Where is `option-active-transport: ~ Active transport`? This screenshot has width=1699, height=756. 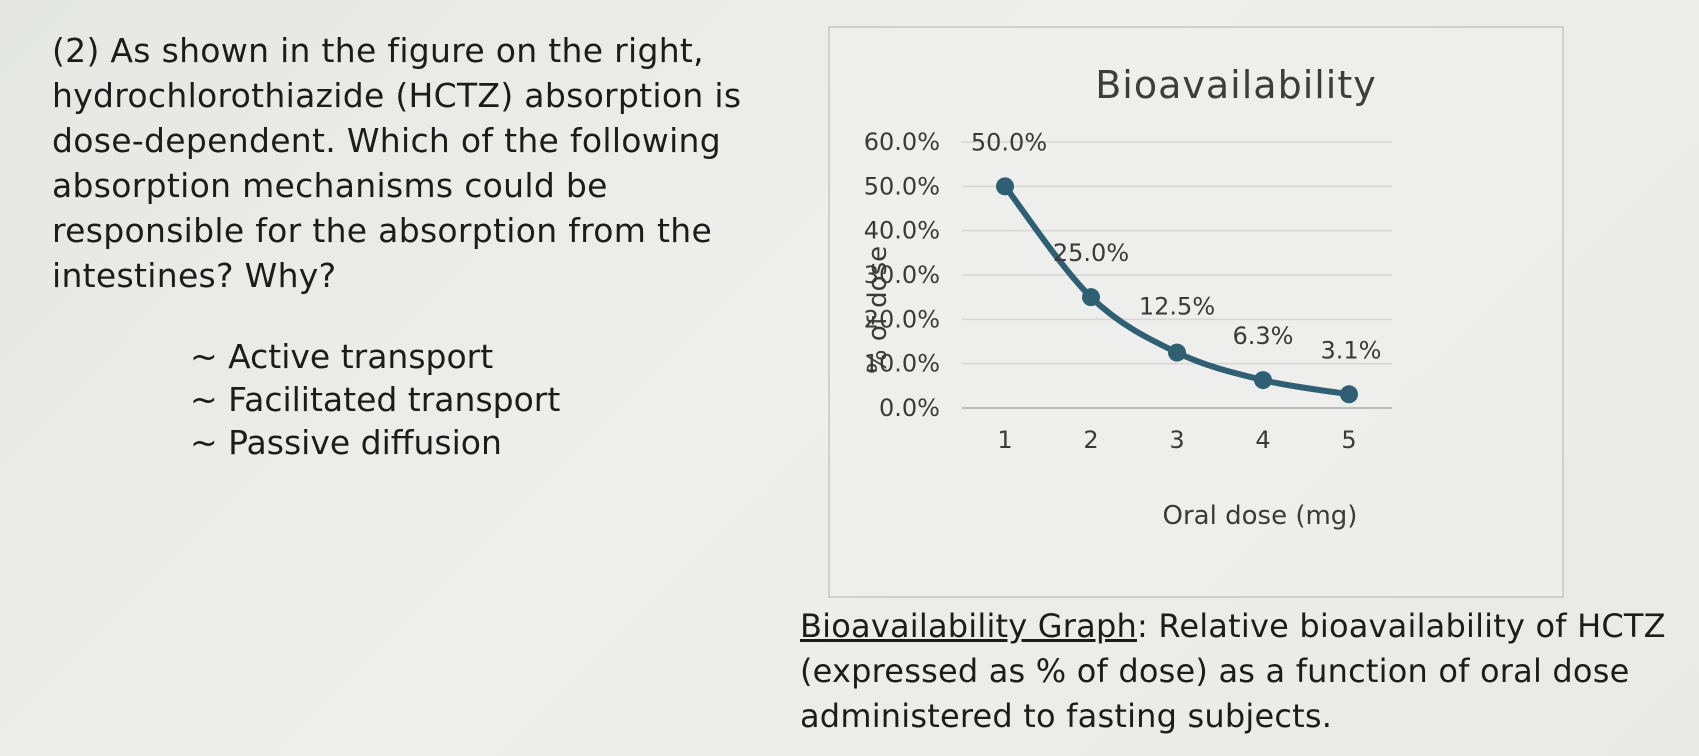
option-active-transport: ~ Active transport is located at coordinates (342, 356).